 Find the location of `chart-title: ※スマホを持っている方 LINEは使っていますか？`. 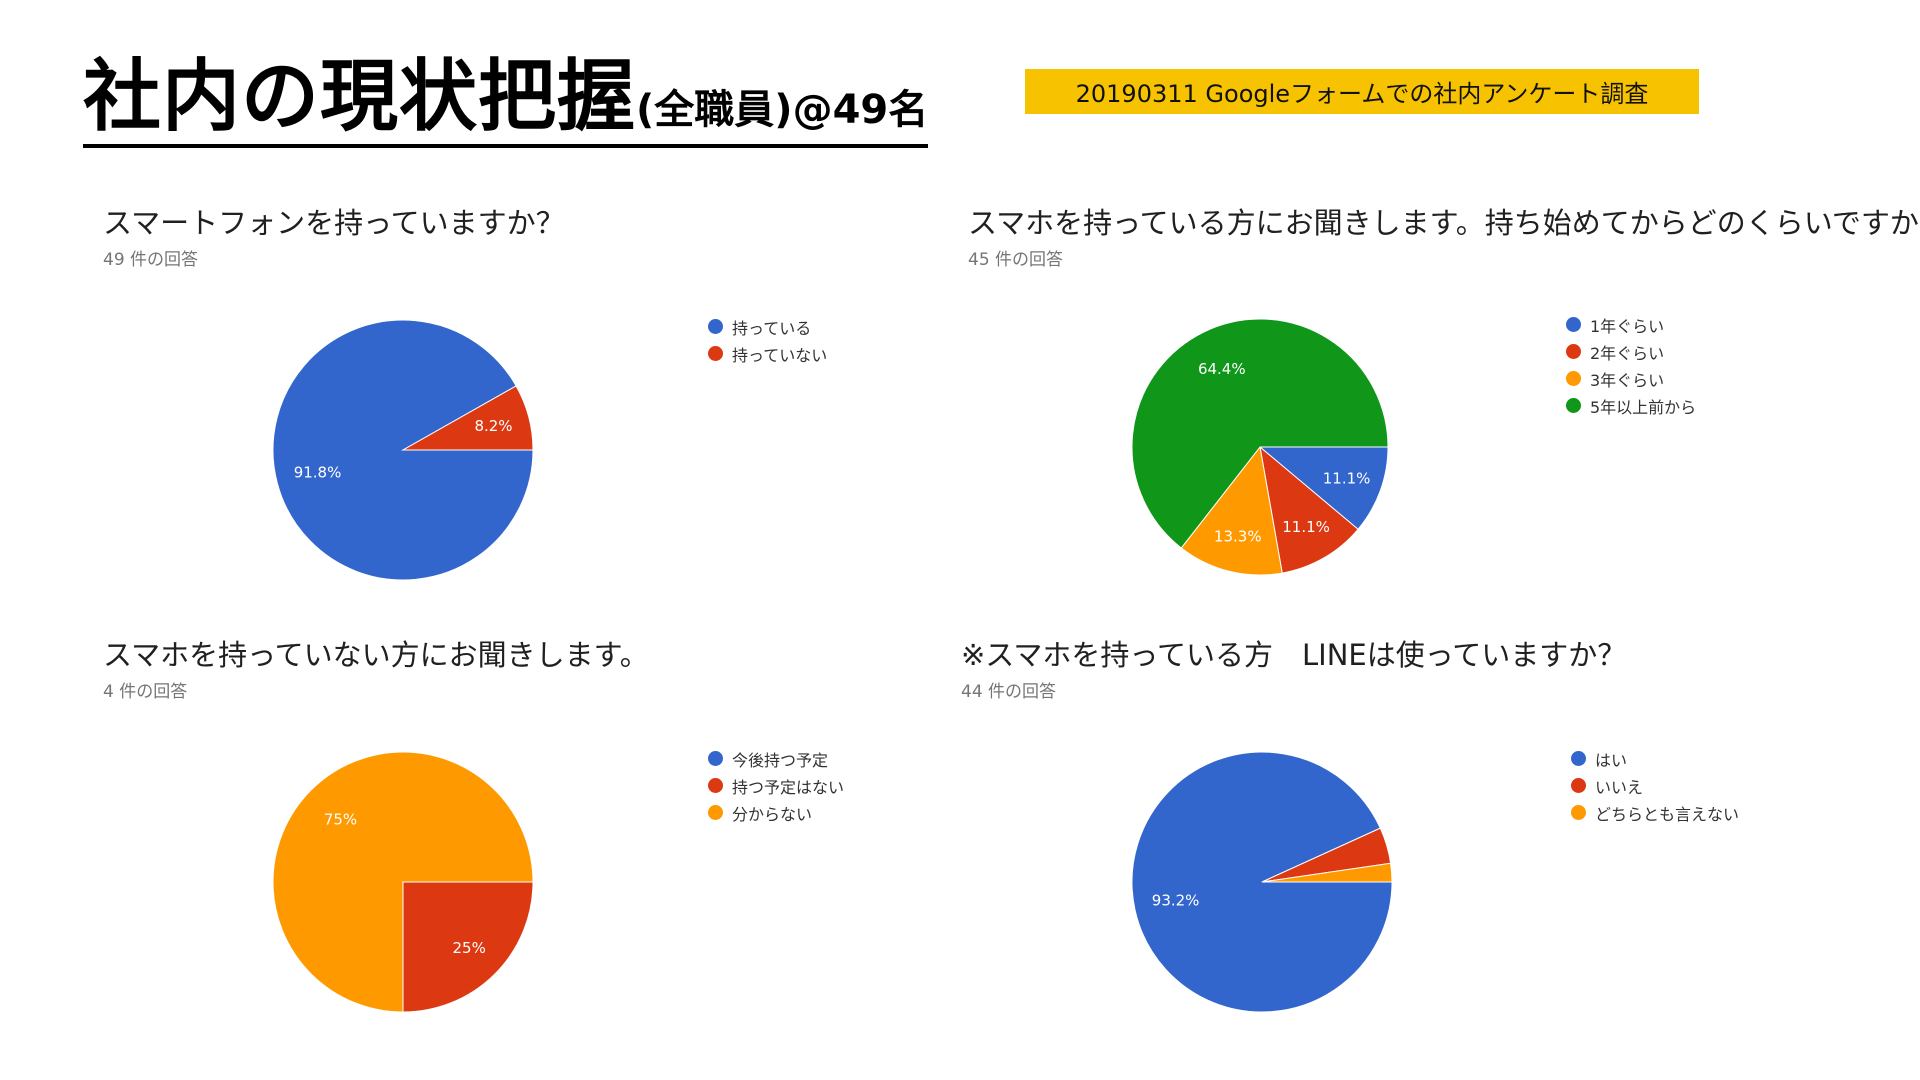

chart-title: ※スマホを持っている方 LINEは使っていますか？ is located at coordinates (1294, 655).